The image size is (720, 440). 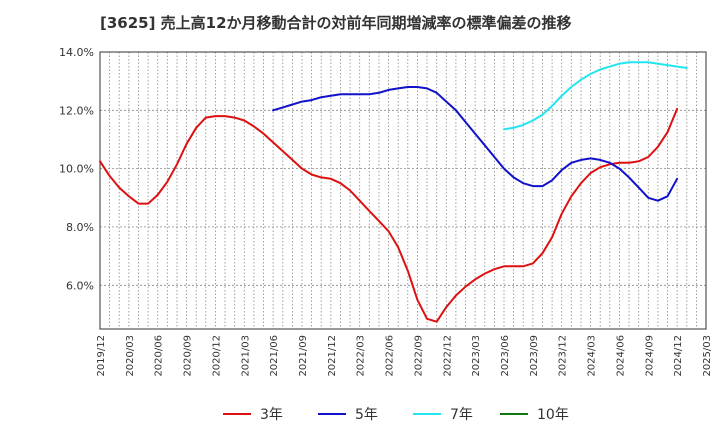 I want to click on x-tick-label: 2020/03, so click(x=130, y=356).